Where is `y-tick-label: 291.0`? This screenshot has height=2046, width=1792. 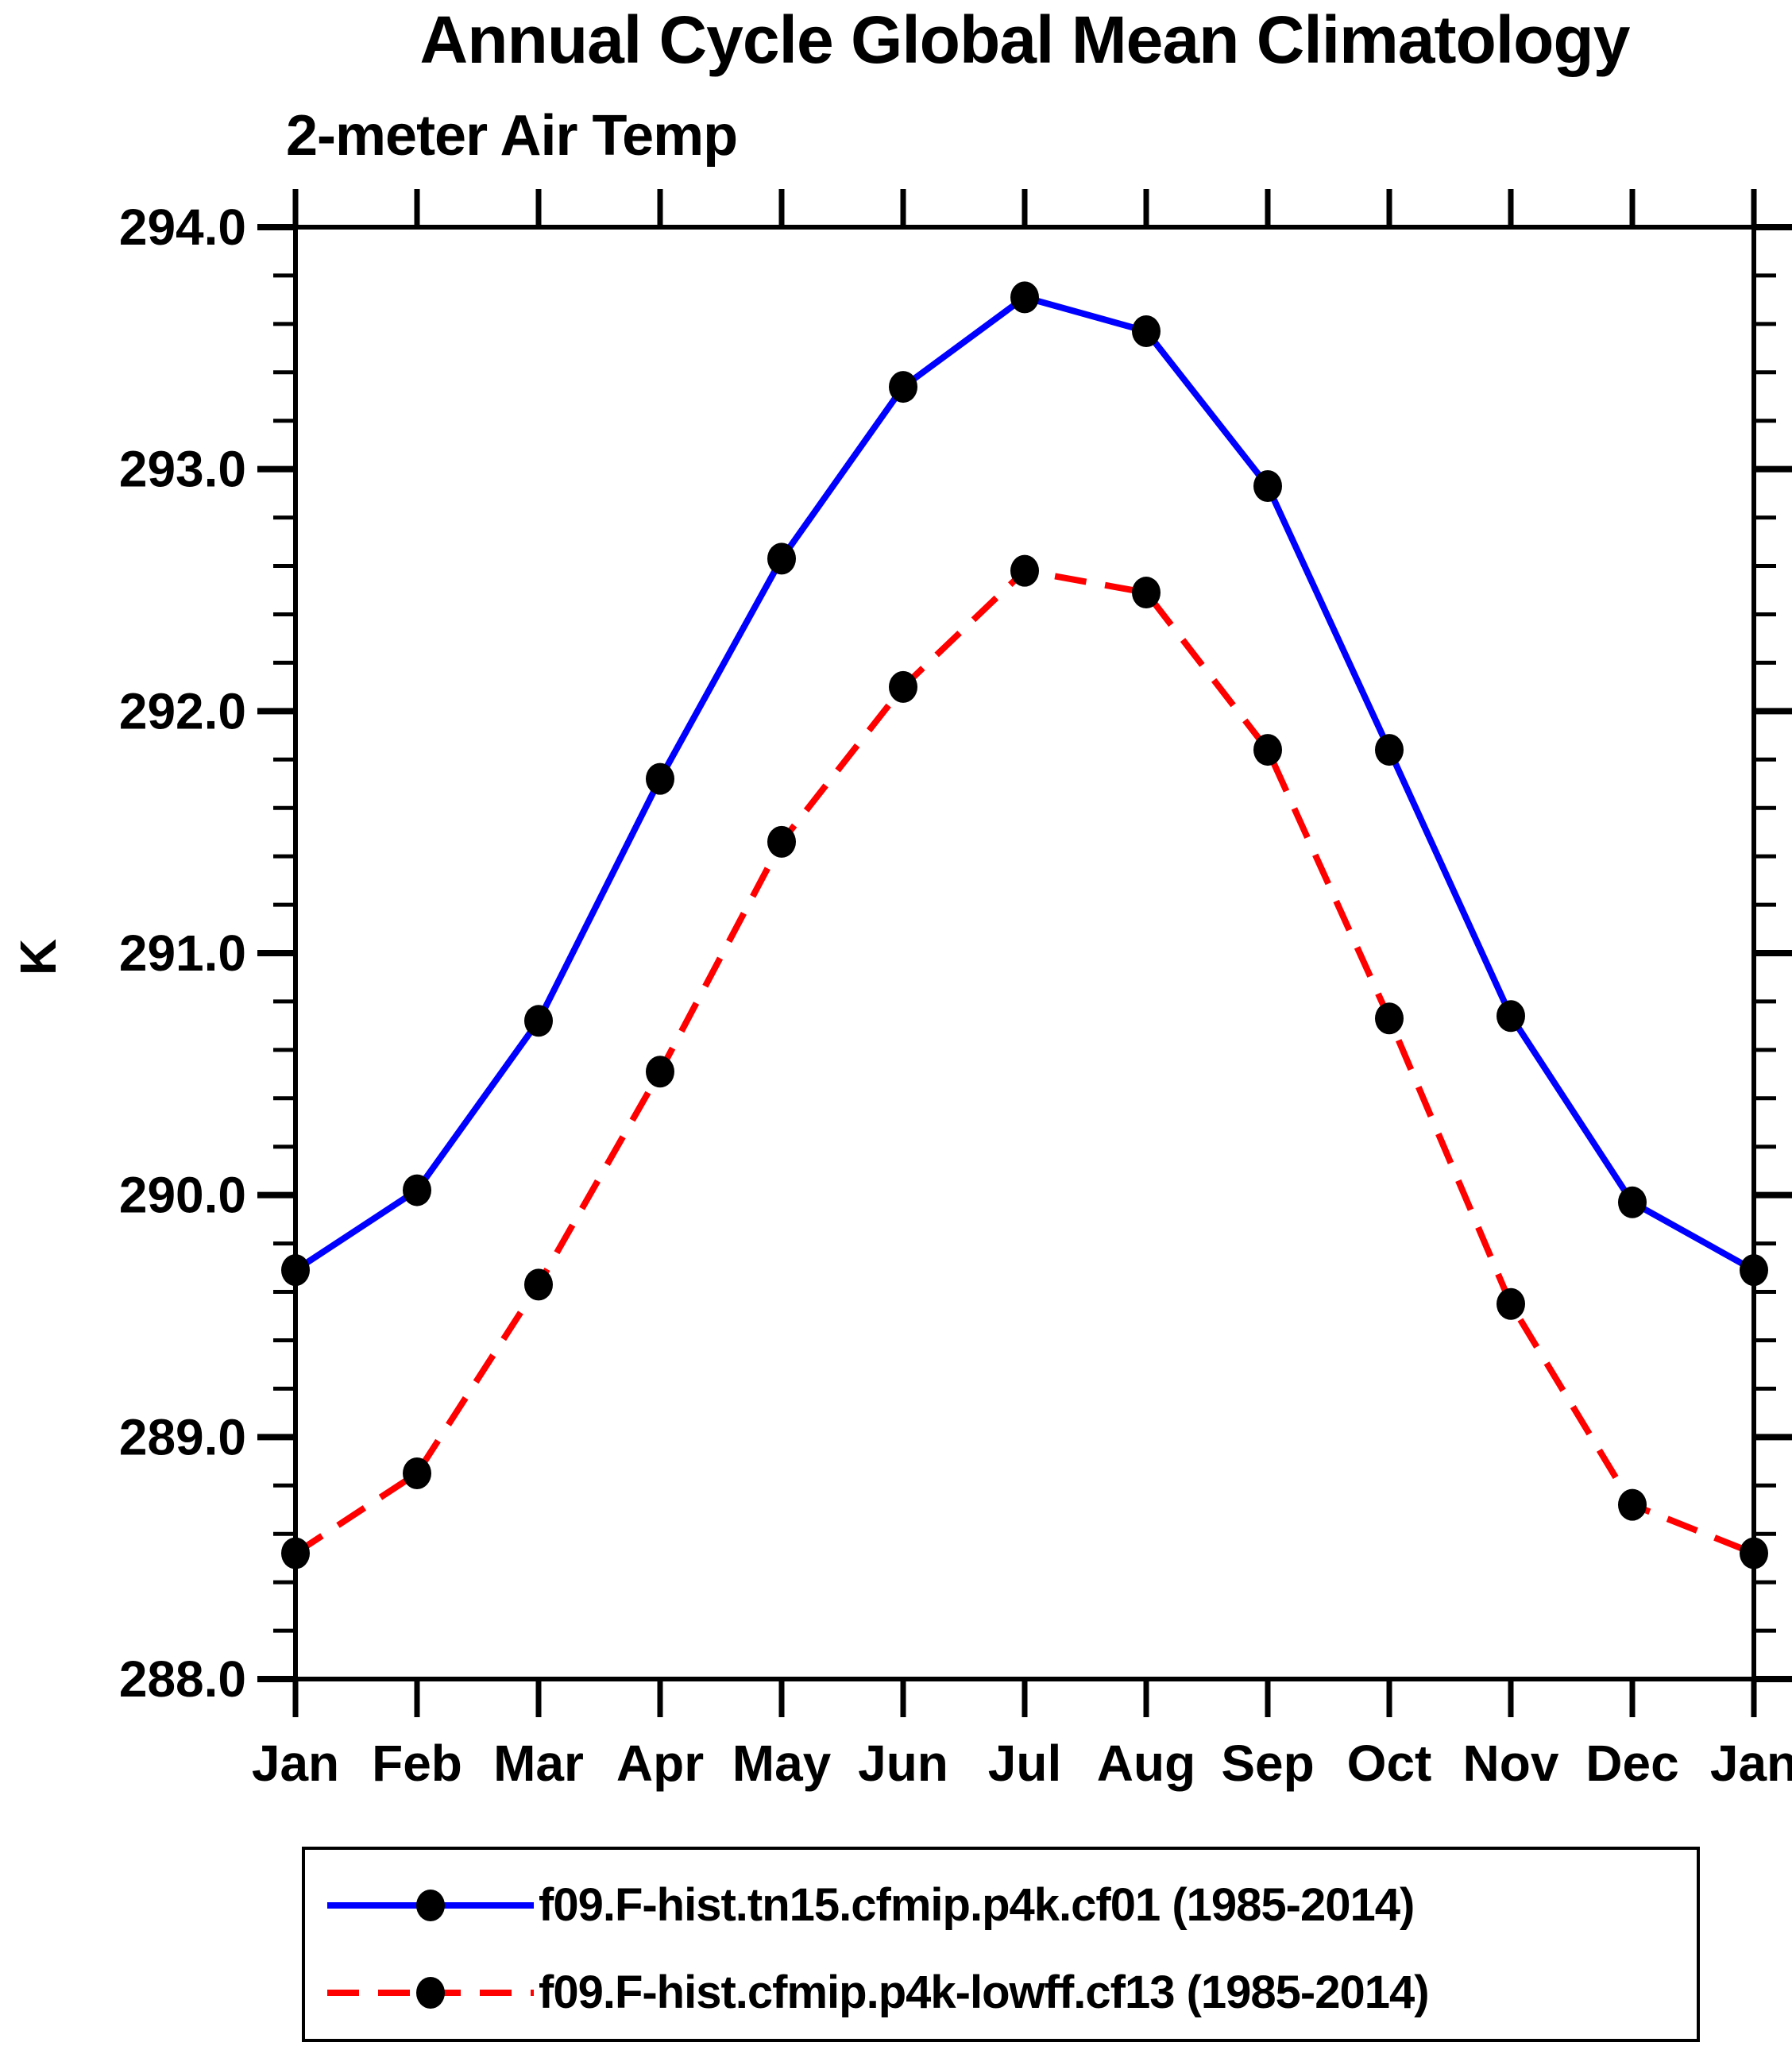 y-tick-label: 291.0 is located at coordinates (182, 953).